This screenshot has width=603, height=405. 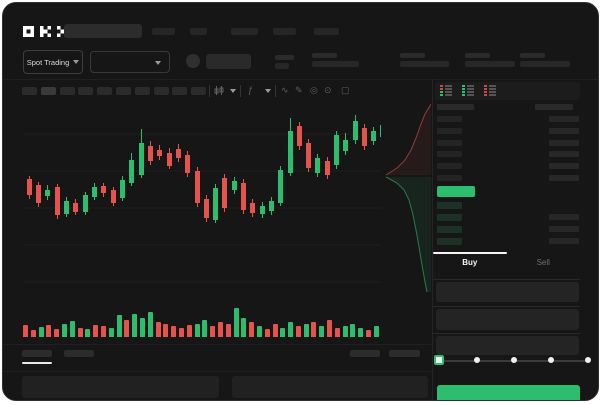 I want to click on market-type-dropdown: Spot Trading, so click(x=53, y=62).